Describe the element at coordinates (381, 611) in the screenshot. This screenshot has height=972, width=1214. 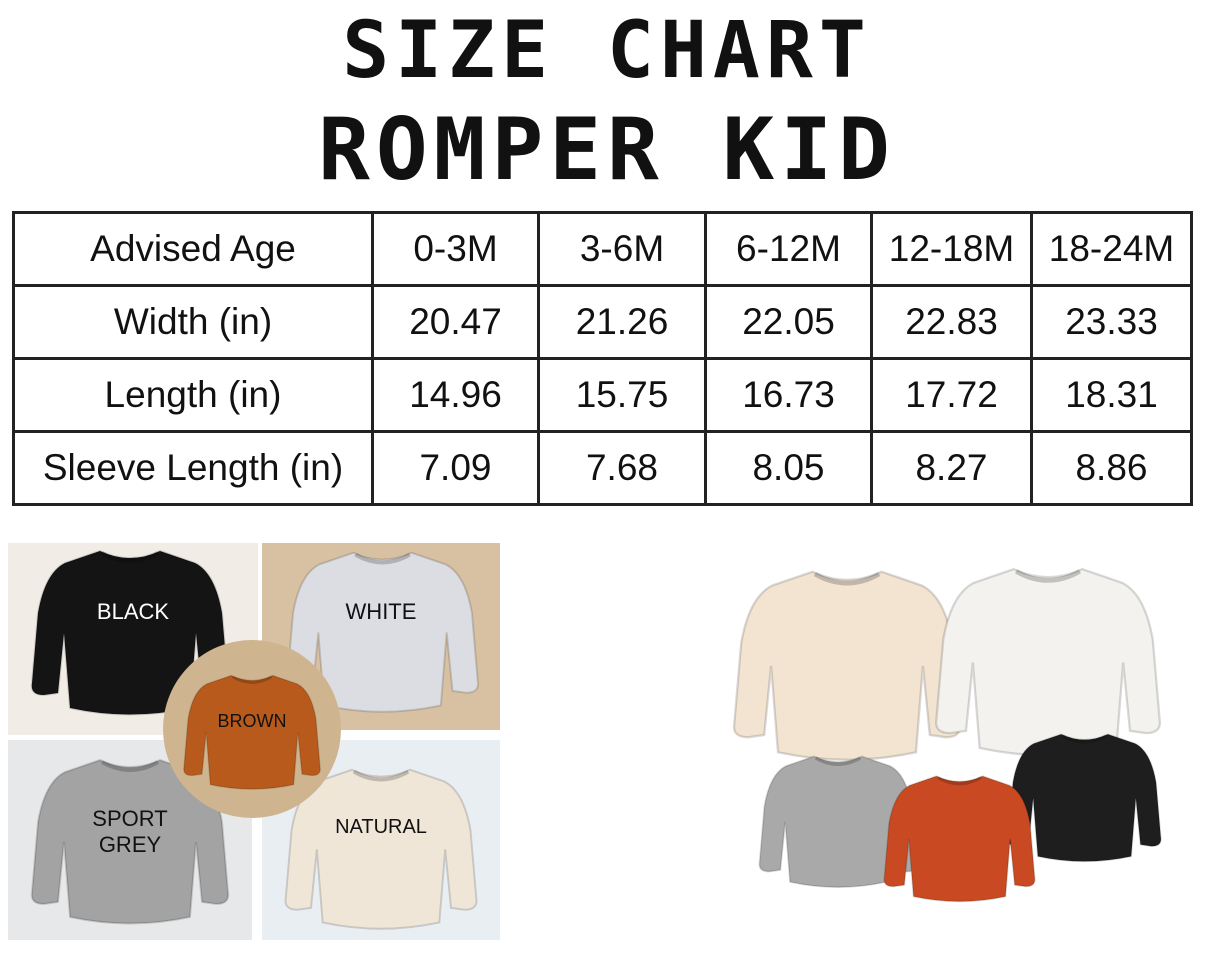
I see `color-label-white: WHITE` at that location.